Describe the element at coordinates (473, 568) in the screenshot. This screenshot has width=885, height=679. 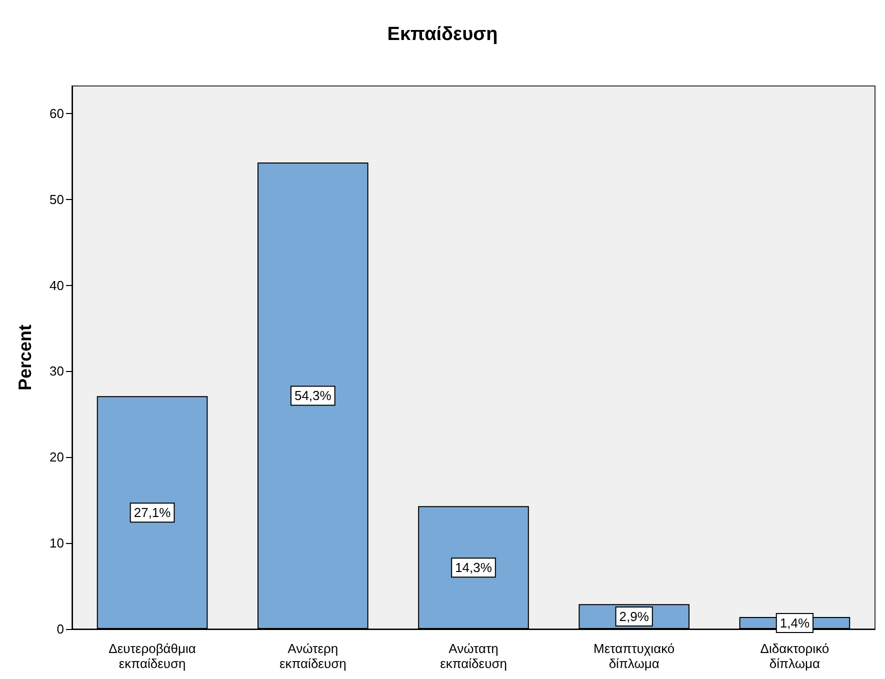
I see `data-label: 14,3%` at that location.